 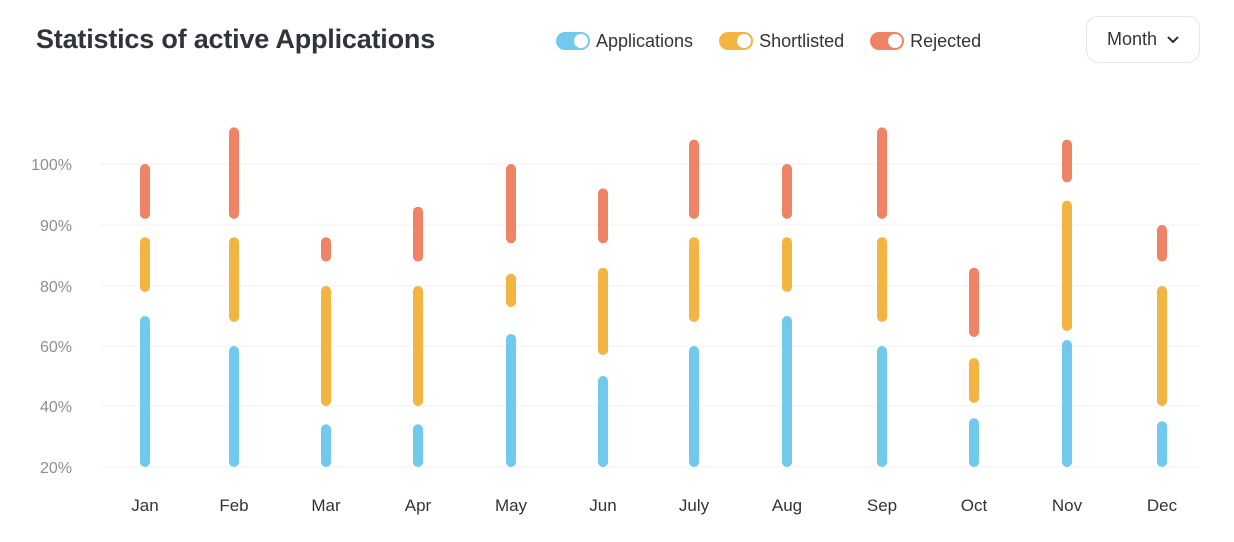 What do you see at coordinates (974, 380) in the screenshot?
I see `bar-shortlisted-oct` at bounding box center [974, 380].